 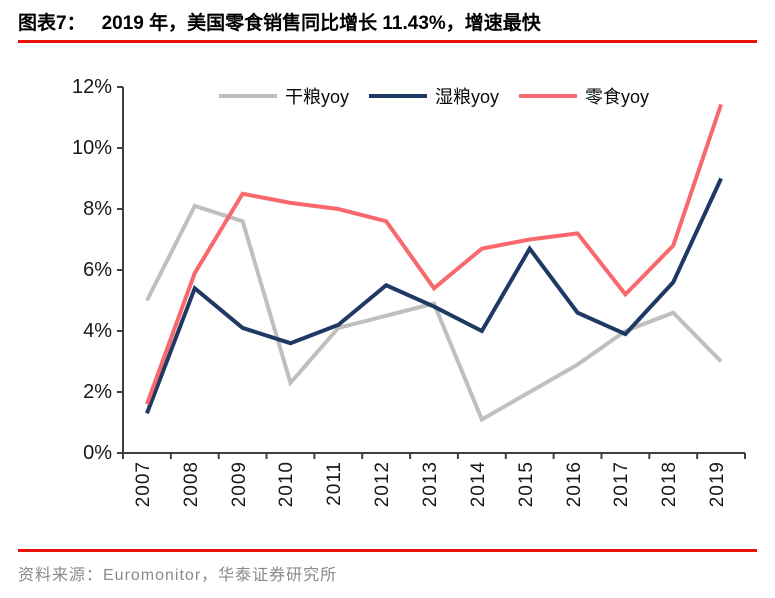 What do you see at coordinates (387, 41) in the screenshot?
I see `title-divider-rule` at bounding box center [387, 41].